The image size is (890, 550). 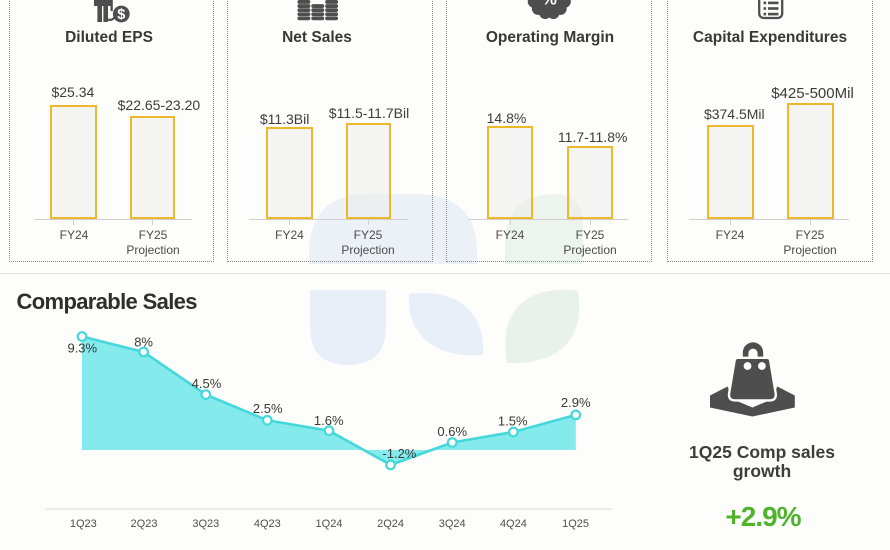 What do you see at coordinates (82, 348) in the screenshot?
I see `svg-text: 9.3%` at bounding box center [82, 348].